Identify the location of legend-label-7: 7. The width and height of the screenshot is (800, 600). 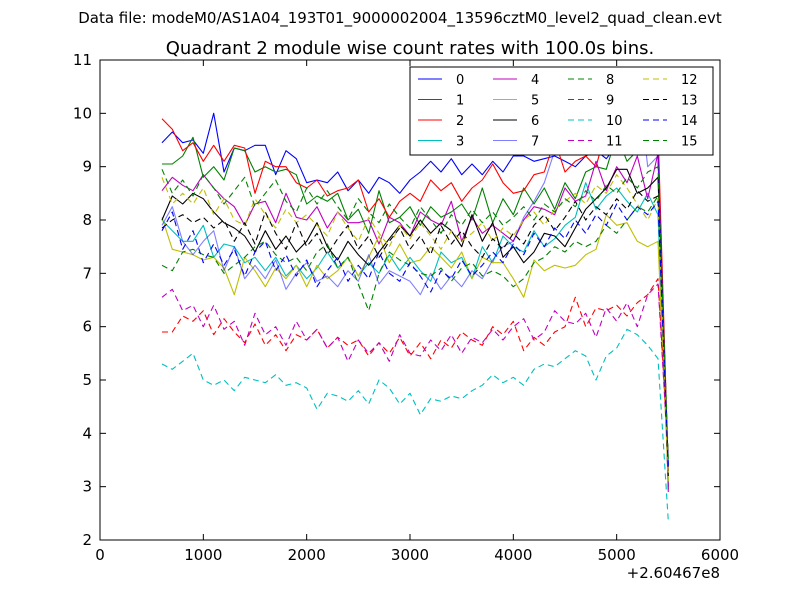
(535, 142).